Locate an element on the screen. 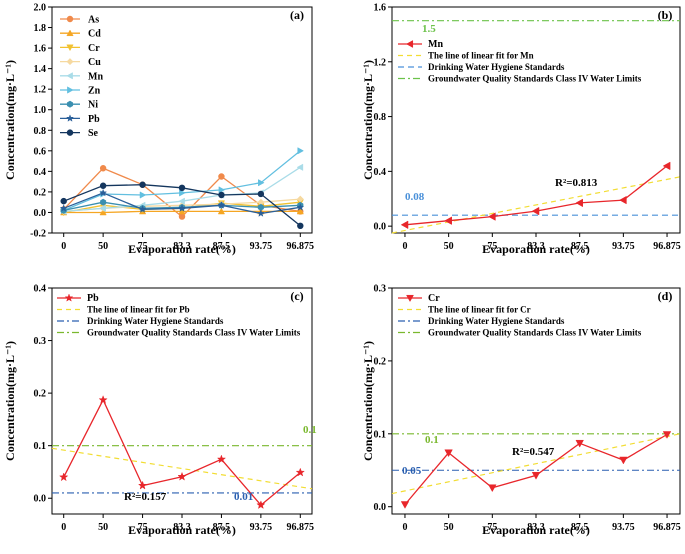 The image size is (685, 554). panel-label: (b) is located at coordinates (665, 15).